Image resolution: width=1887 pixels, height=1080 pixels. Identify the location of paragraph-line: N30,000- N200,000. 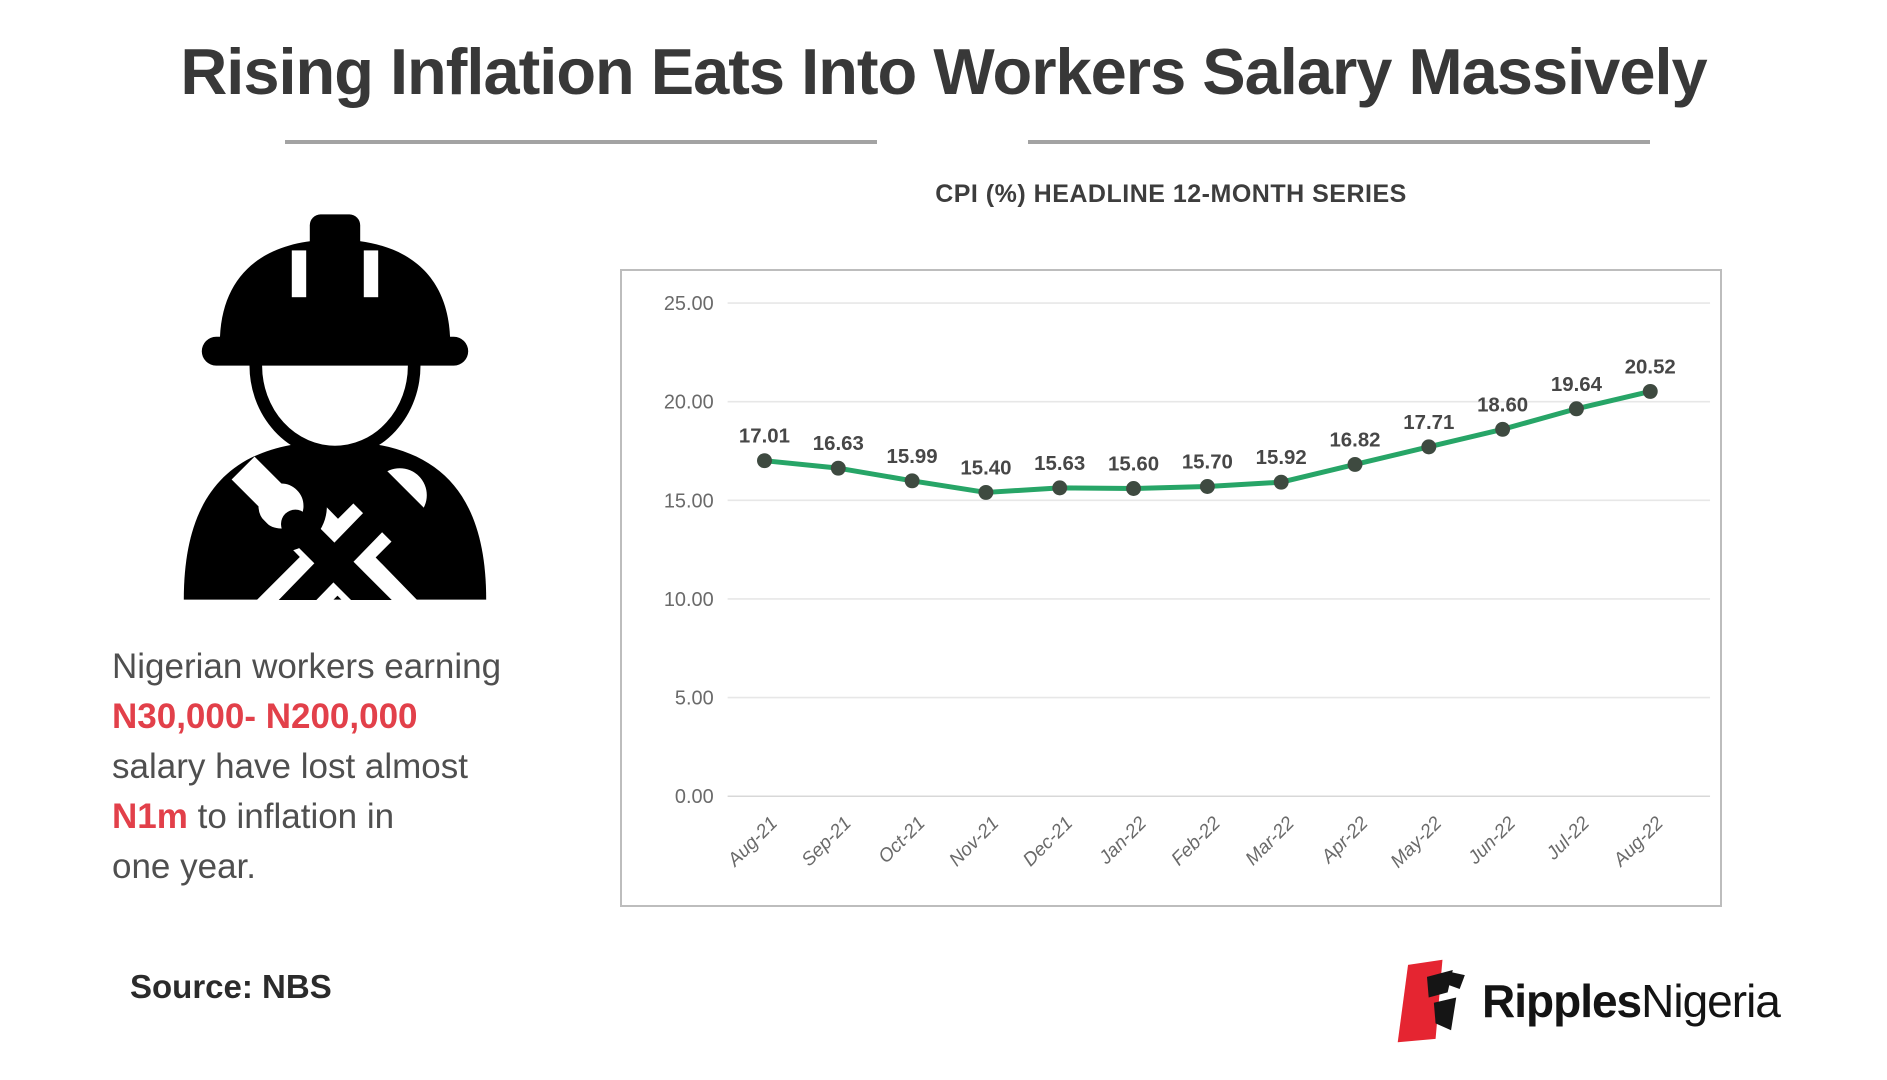
(372, 717).